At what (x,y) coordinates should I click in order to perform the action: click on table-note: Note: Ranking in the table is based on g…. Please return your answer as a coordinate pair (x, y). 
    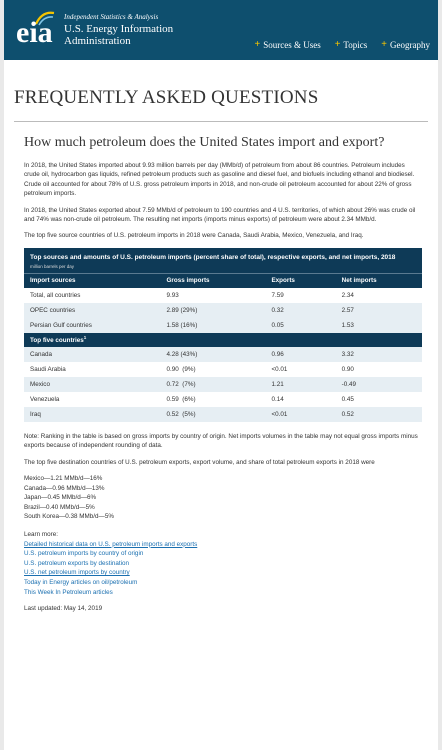
    Looking at the image, I should click on (221, 441).